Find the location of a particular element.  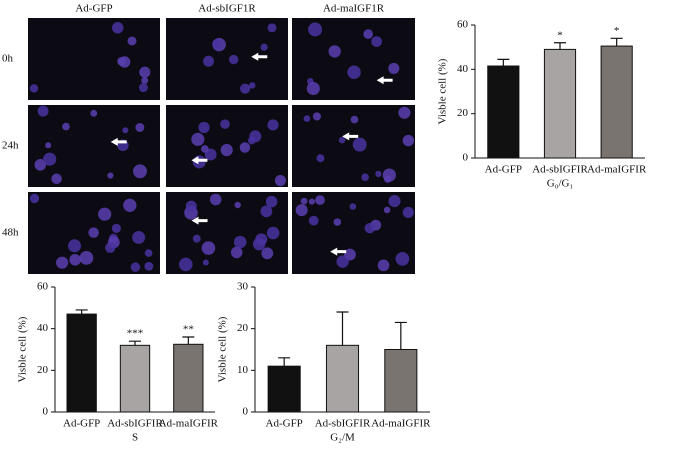

y-tick-label: 0 is located at coordinates (466, 158).